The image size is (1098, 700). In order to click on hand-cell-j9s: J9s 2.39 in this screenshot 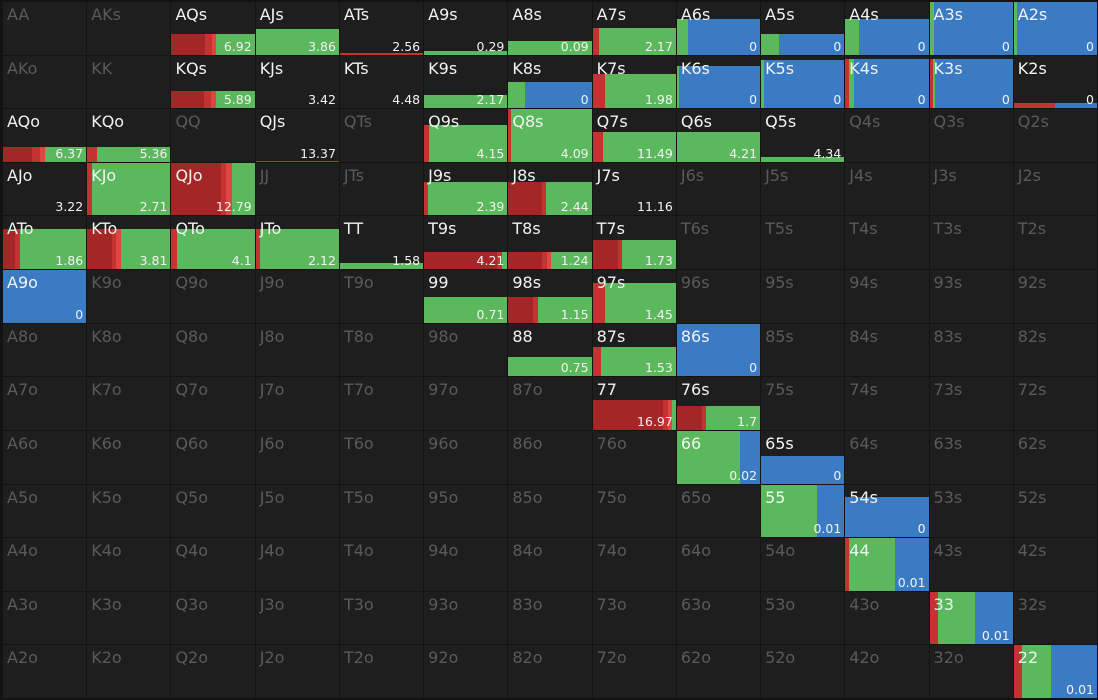, I will do `click(466, 189)`.